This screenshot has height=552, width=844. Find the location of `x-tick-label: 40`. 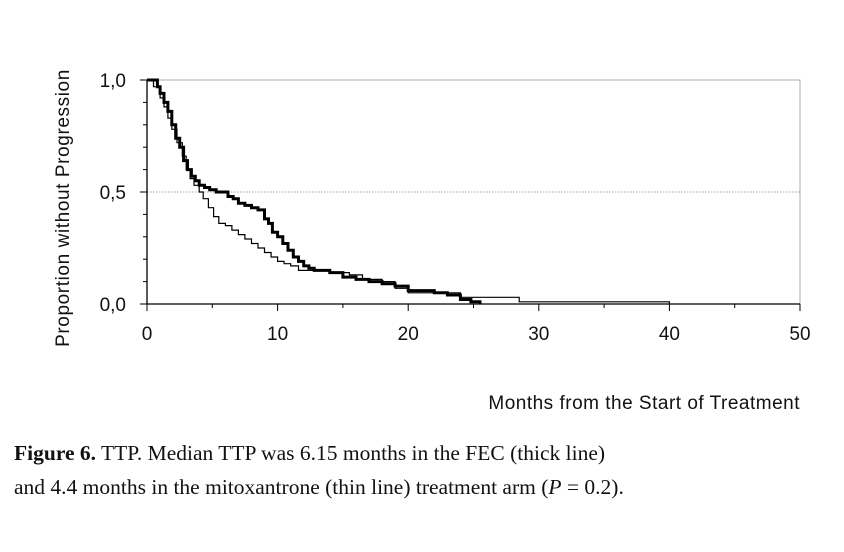

x-tick-label: 40 is located at coordinates (669, 334).